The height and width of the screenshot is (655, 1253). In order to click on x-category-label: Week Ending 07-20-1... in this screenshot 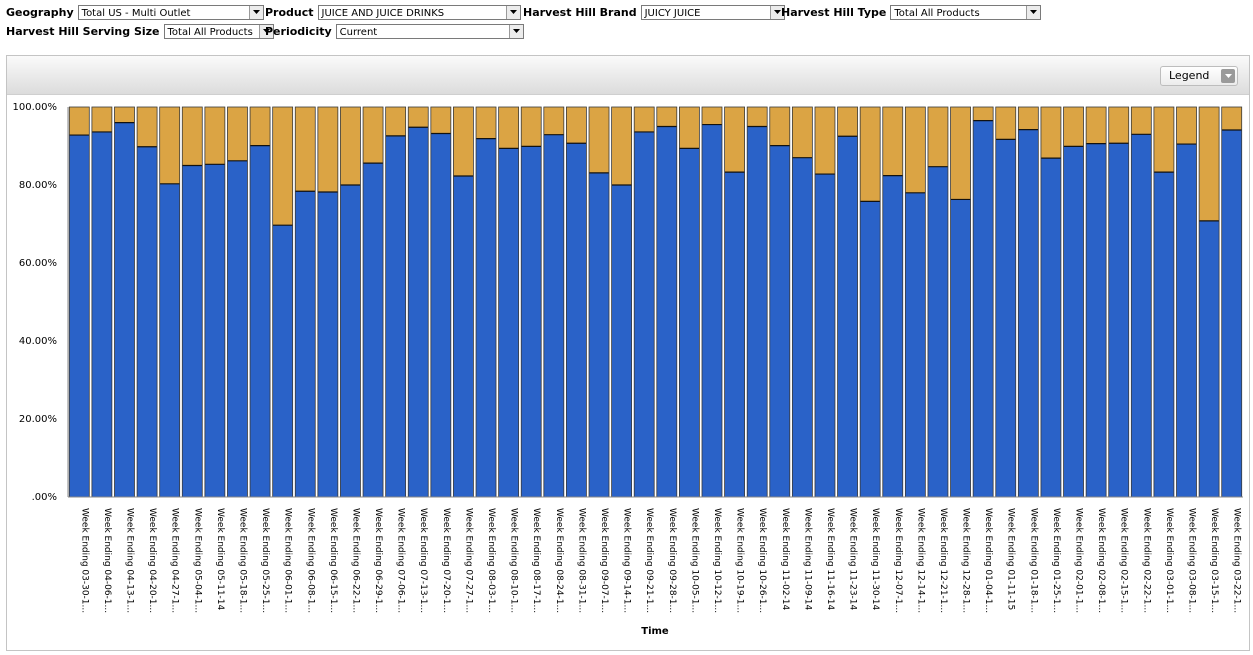, I will do `click(446, 560)`.